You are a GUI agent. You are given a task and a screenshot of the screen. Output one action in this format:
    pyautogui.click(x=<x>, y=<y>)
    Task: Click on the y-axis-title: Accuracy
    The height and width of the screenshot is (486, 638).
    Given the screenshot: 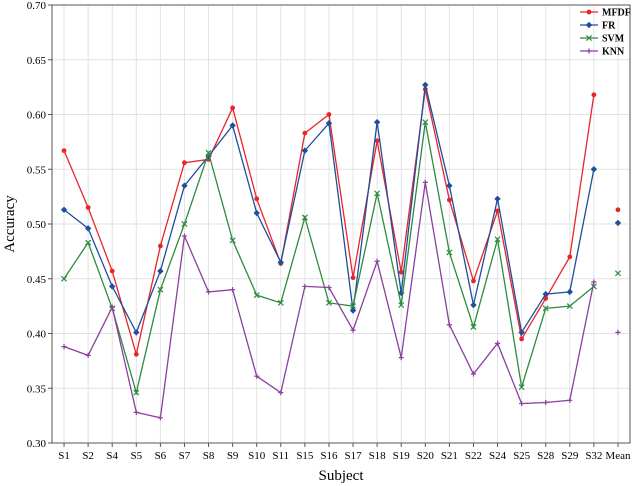 What is the action you would take?
    pyautogui.click(x=10, y=224)
    